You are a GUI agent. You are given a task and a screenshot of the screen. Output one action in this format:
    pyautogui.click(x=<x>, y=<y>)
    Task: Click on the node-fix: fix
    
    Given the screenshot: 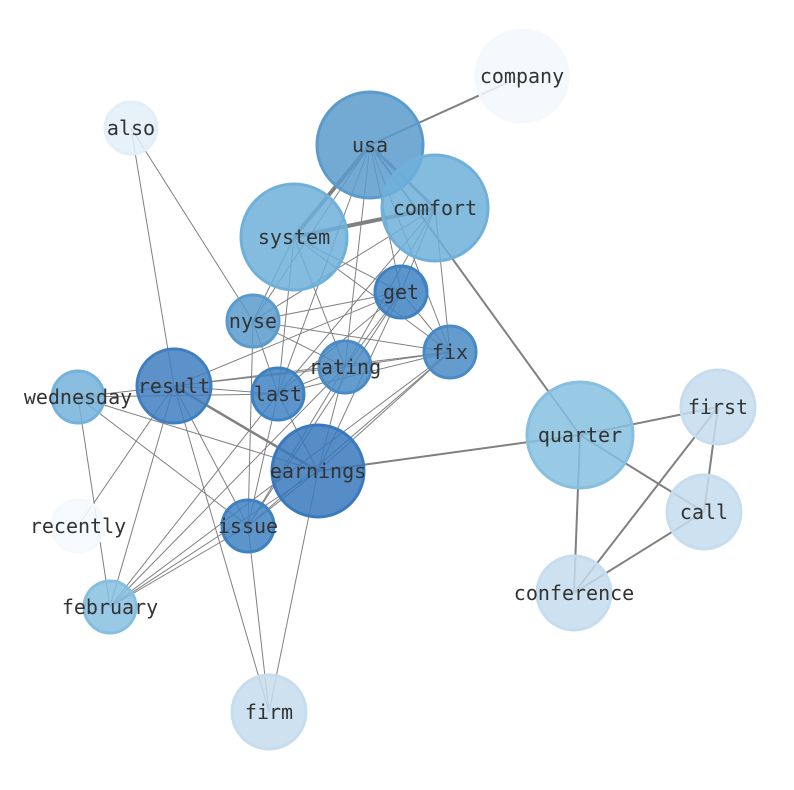 What is the action you would take?
    pyautogui.click(x=450, y=352)
    